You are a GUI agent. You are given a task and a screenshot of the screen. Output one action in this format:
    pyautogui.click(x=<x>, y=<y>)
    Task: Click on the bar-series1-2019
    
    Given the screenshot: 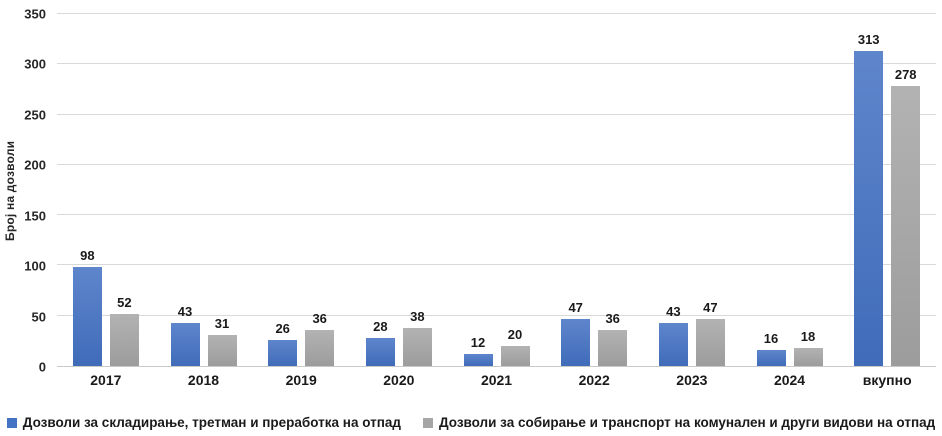 What is the action you would take?
    pyautogui.click(x=283, y=352)
    